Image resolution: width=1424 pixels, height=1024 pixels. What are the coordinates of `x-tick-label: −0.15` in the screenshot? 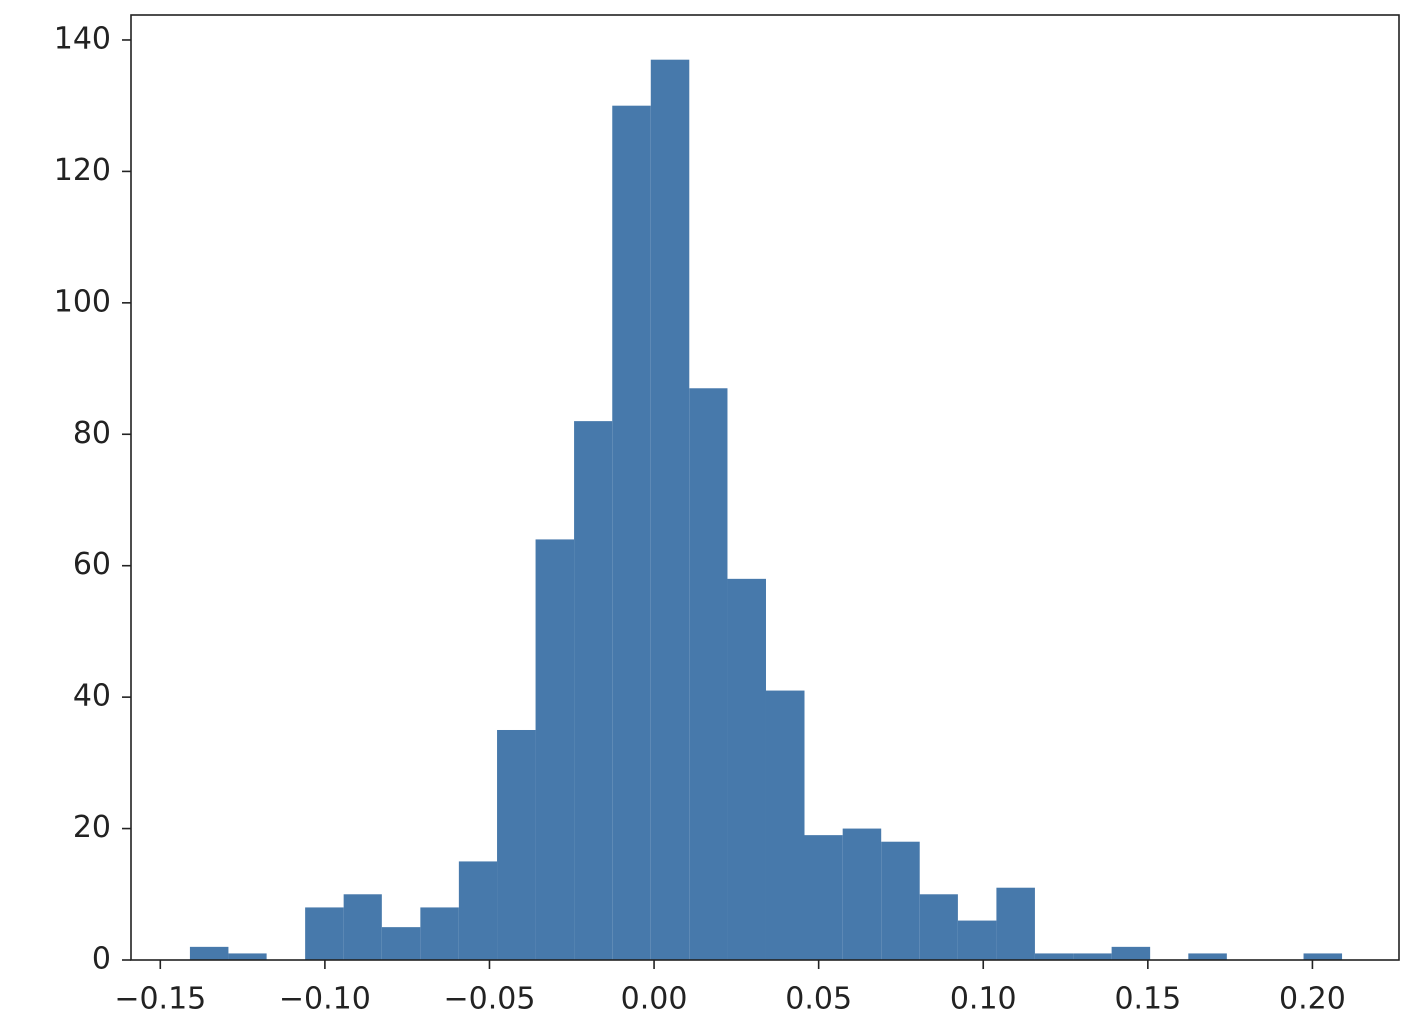 It's located at (160, 999).